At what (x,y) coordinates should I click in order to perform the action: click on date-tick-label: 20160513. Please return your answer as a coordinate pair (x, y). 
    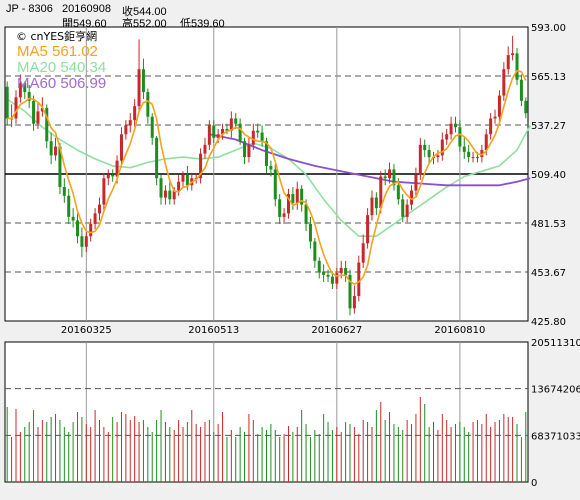
    Looking at the image, I should click on (213, 330).